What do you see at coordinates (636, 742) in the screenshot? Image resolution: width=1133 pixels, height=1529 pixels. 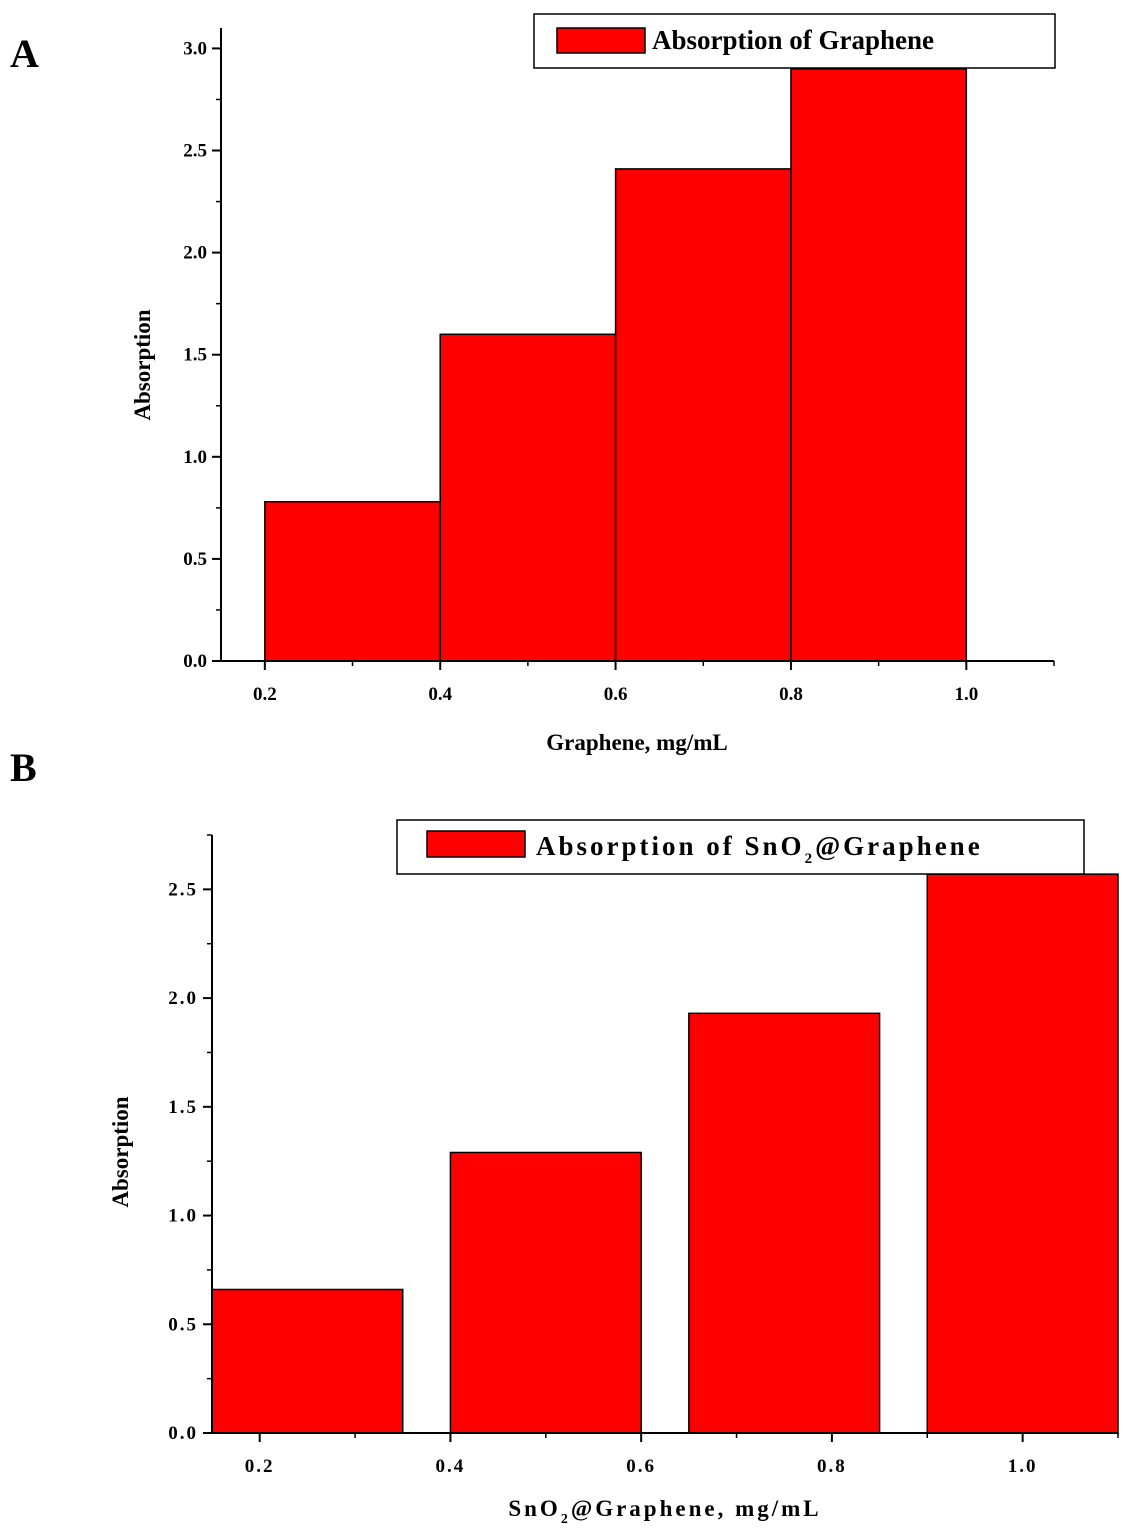 I see `x-axis-title-a: Graphene, mg/mL` at bounding box center [636, 742].